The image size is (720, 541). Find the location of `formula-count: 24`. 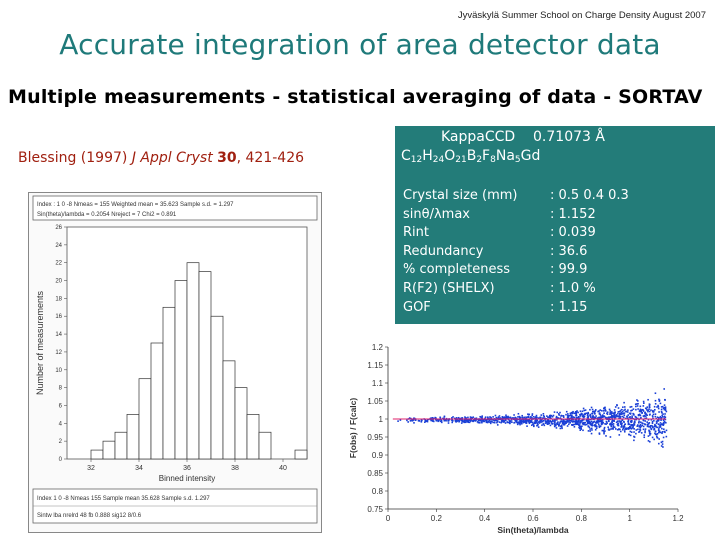

formula-count: 24 is located at coordinates (438, 160).